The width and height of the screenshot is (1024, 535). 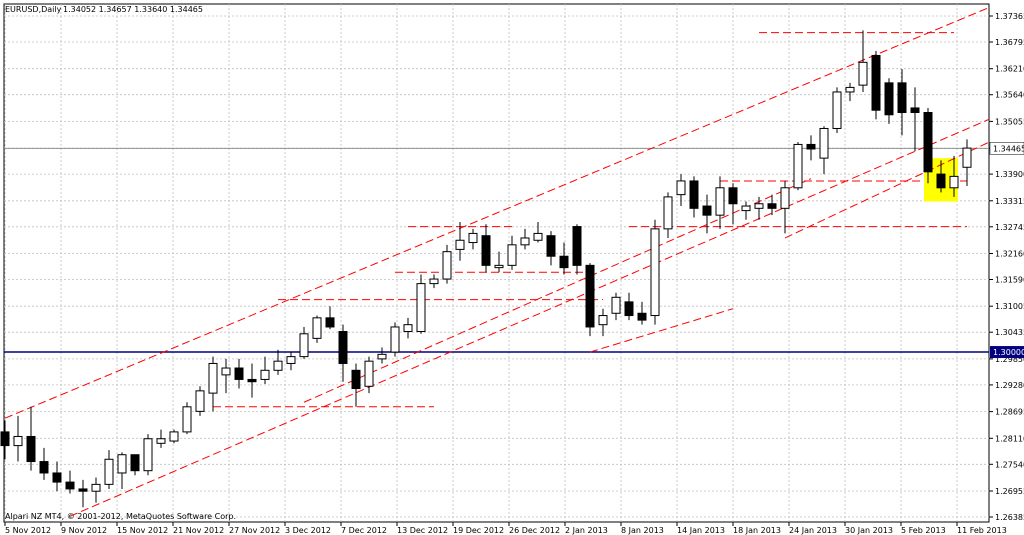 I want to click on y-tick-label: 1.35055, so click(x=1009, y=121).